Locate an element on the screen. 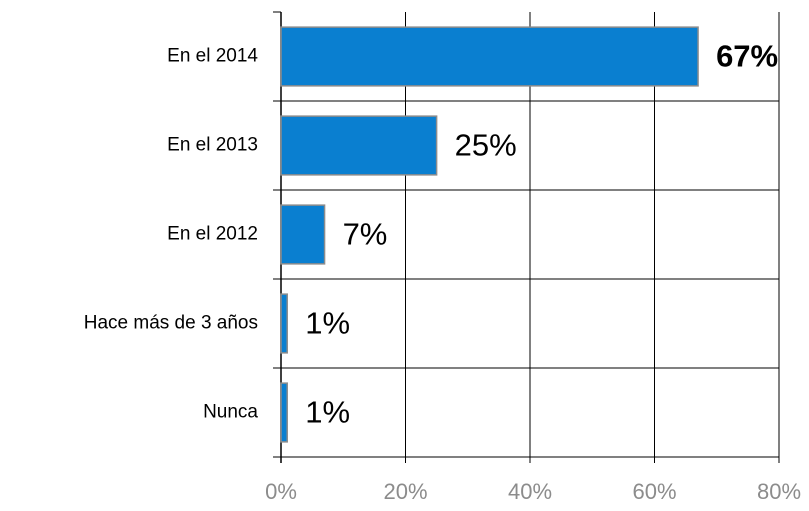  value-label: 7% is located at coordinates (365, 234).